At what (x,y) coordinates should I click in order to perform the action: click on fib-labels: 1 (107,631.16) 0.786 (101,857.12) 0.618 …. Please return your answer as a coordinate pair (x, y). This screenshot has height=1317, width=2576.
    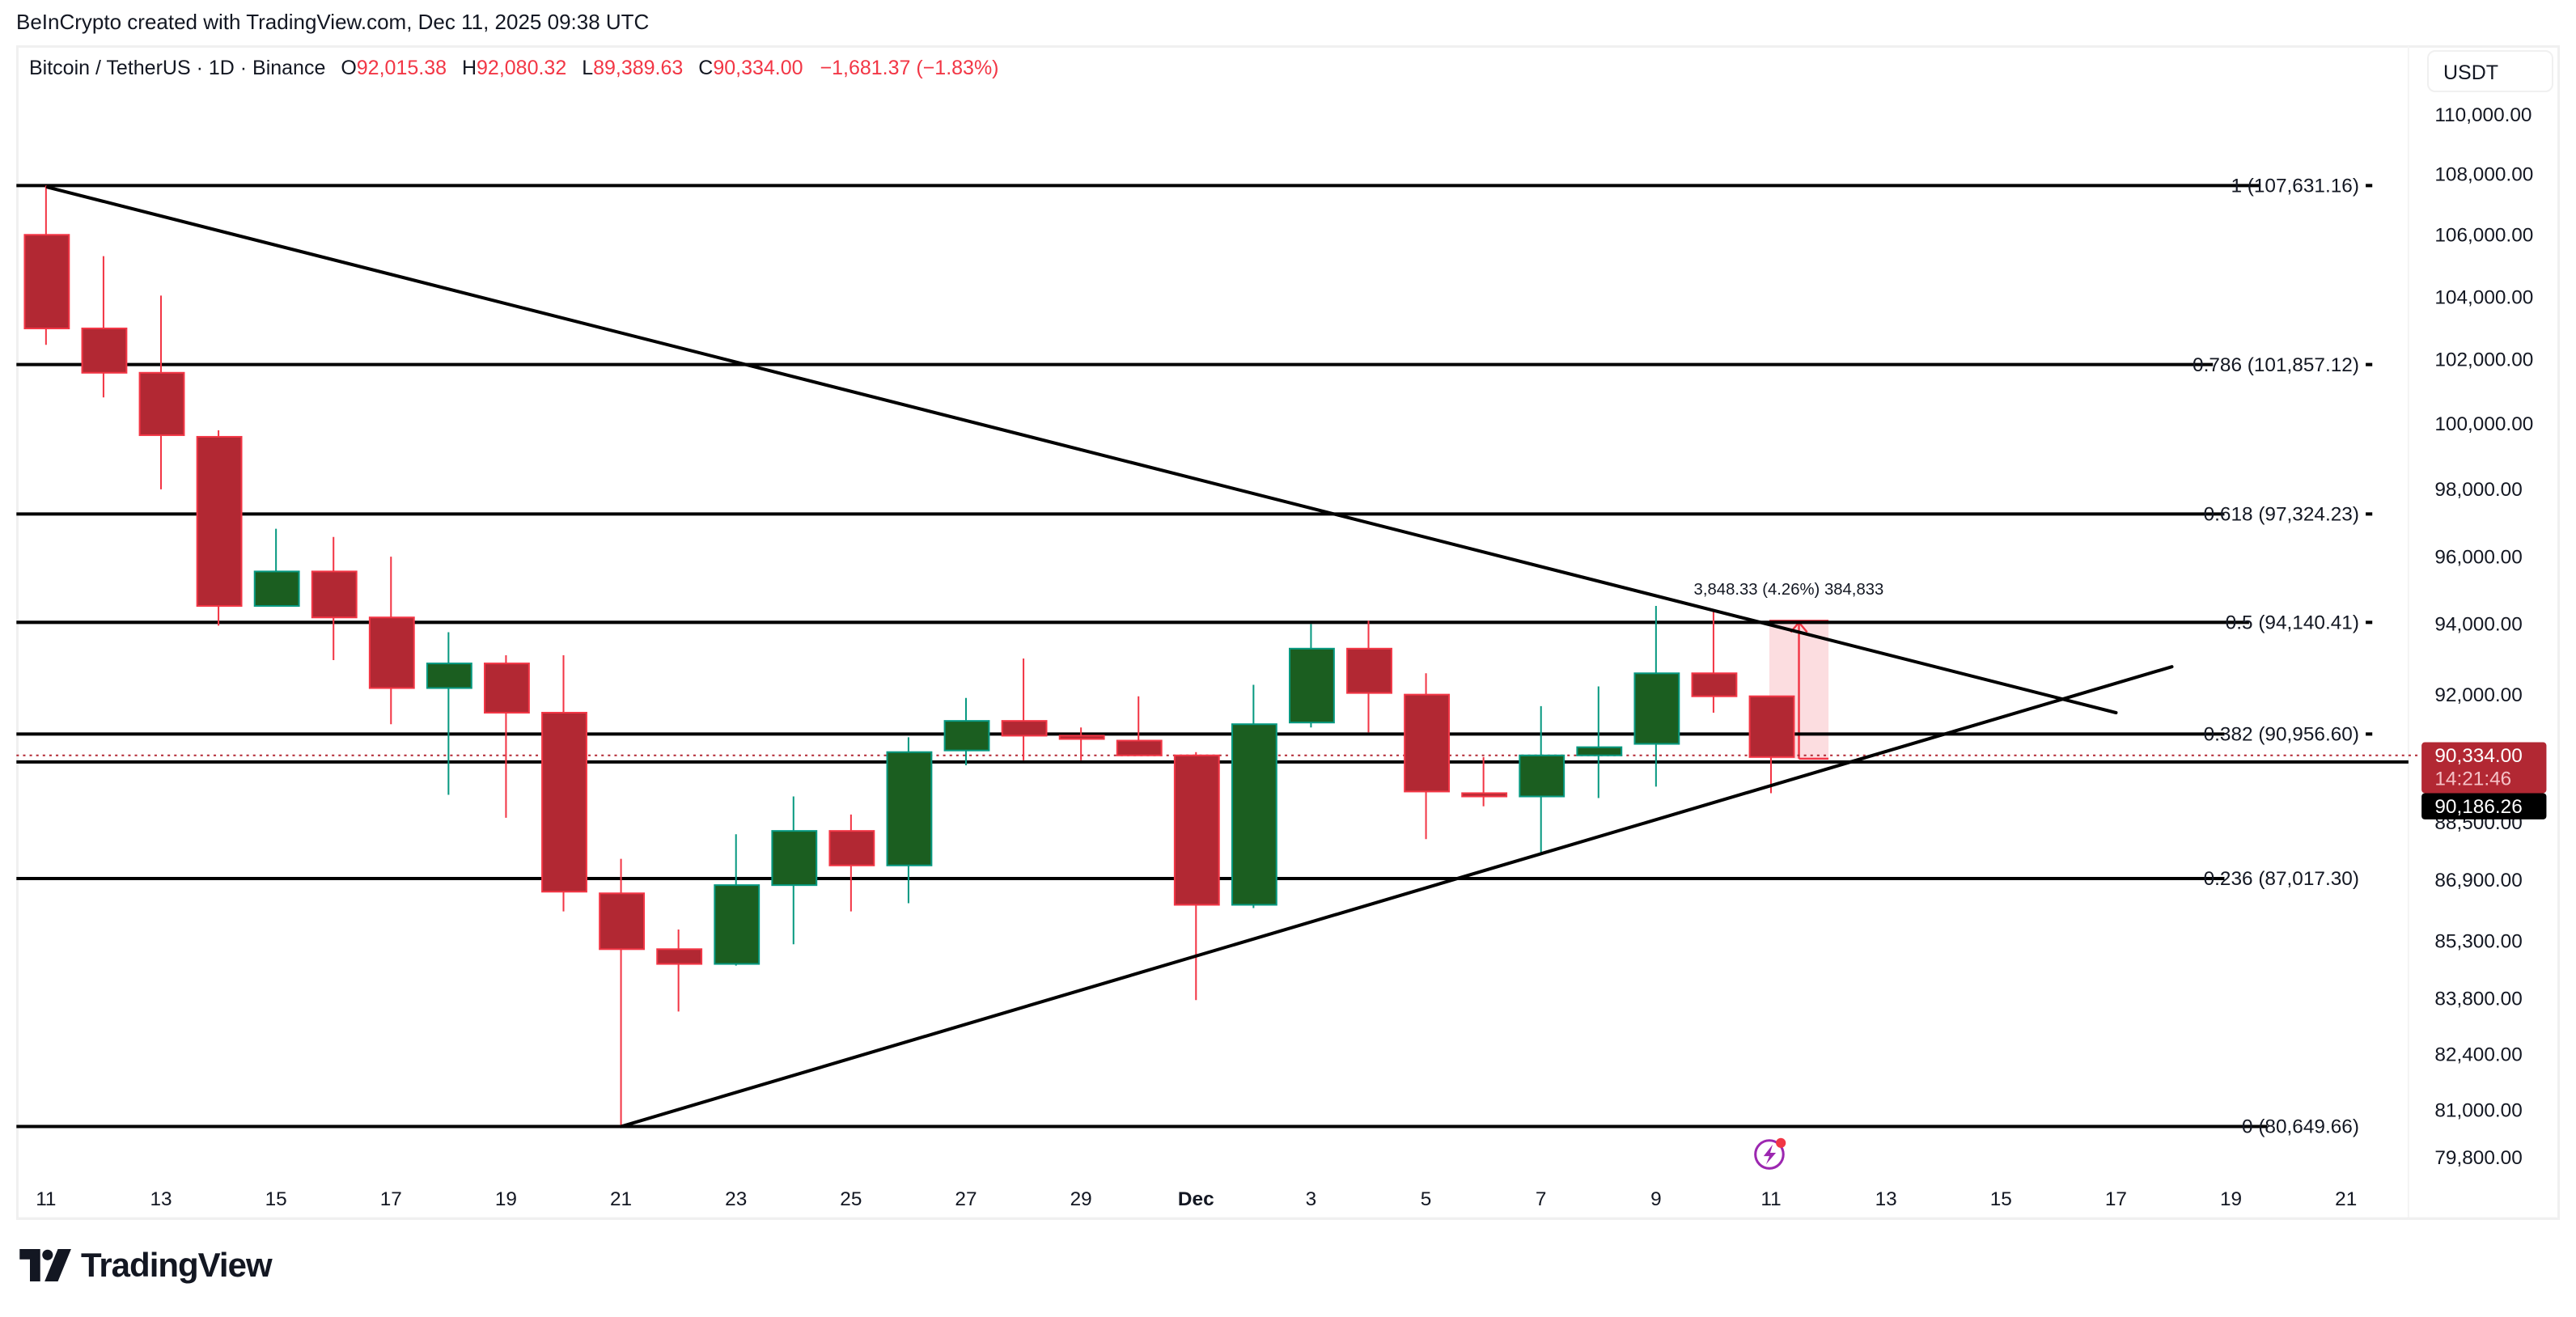
    Looking at the image, I should click on (2276, 657).